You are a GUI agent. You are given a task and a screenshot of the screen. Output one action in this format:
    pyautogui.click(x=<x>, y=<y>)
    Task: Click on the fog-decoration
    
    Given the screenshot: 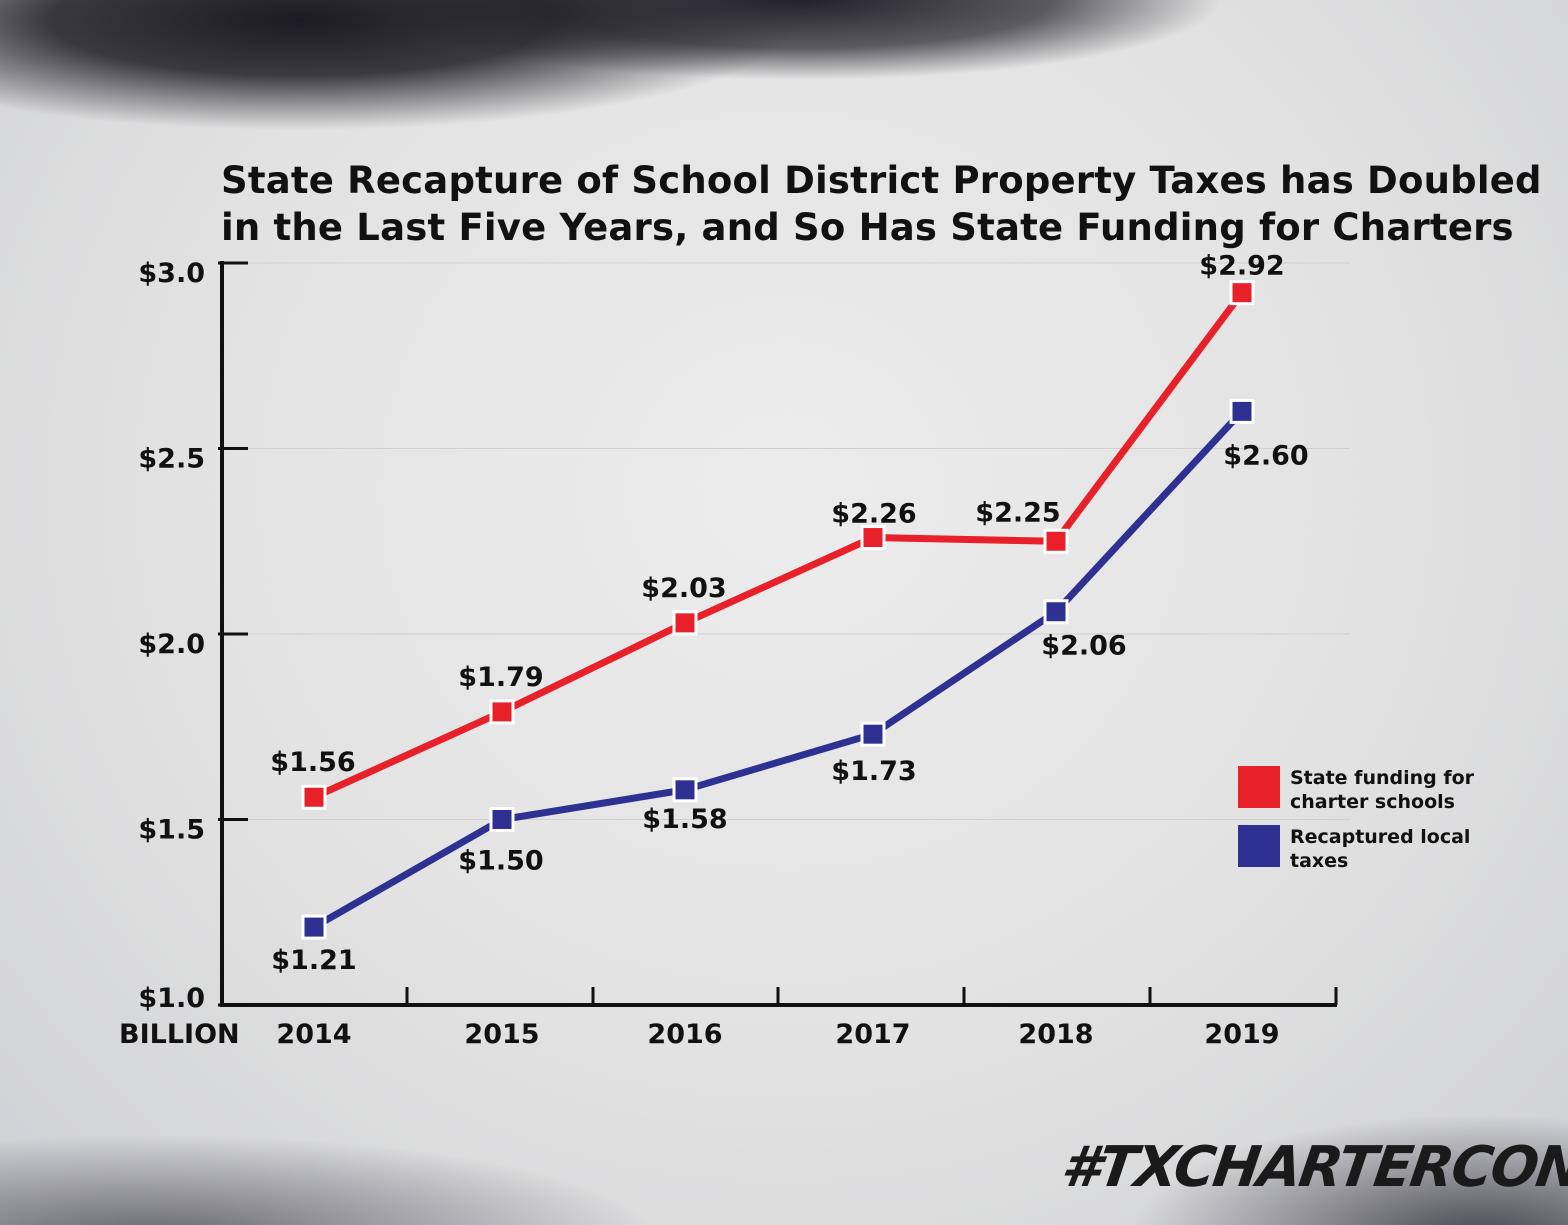 What is the action you would take?
    pyautogui.click(x=784, y=1145)
    